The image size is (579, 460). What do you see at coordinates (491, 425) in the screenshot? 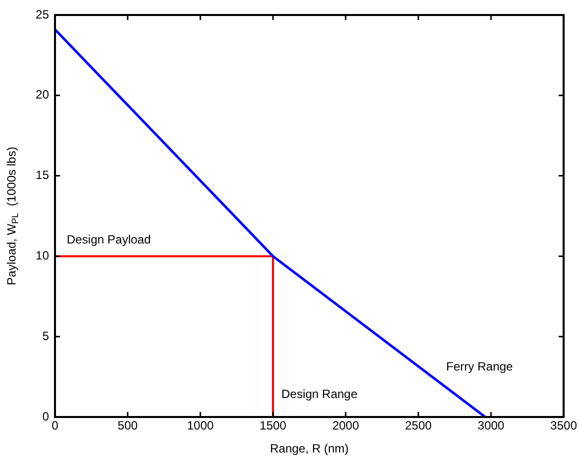
I see `x-tick-label: 3000` at bounding box center [491, 425].